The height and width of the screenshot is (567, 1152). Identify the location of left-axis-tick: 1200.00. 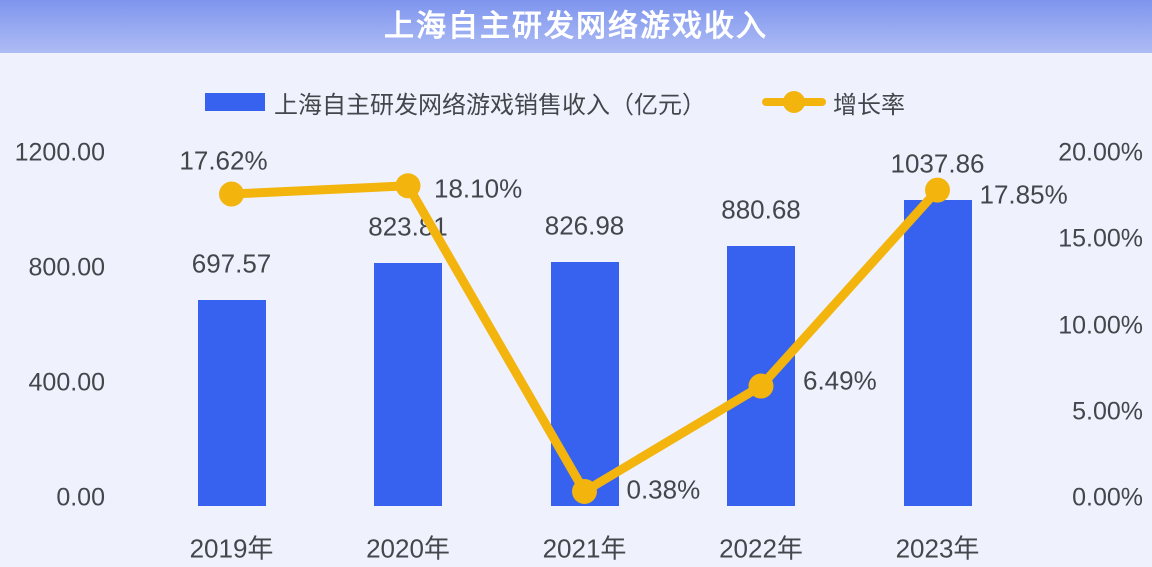
(59, 152).